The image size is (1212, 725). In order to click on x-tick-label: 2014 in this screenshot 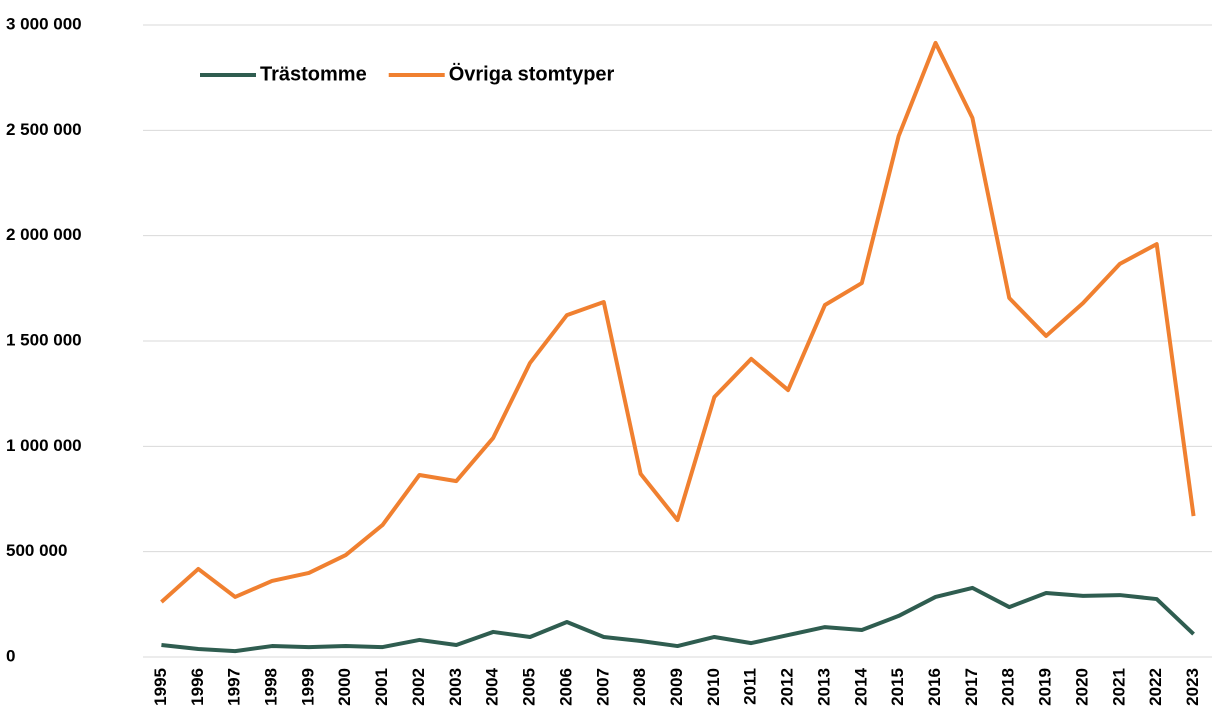, I will do `click(860, 686)`.